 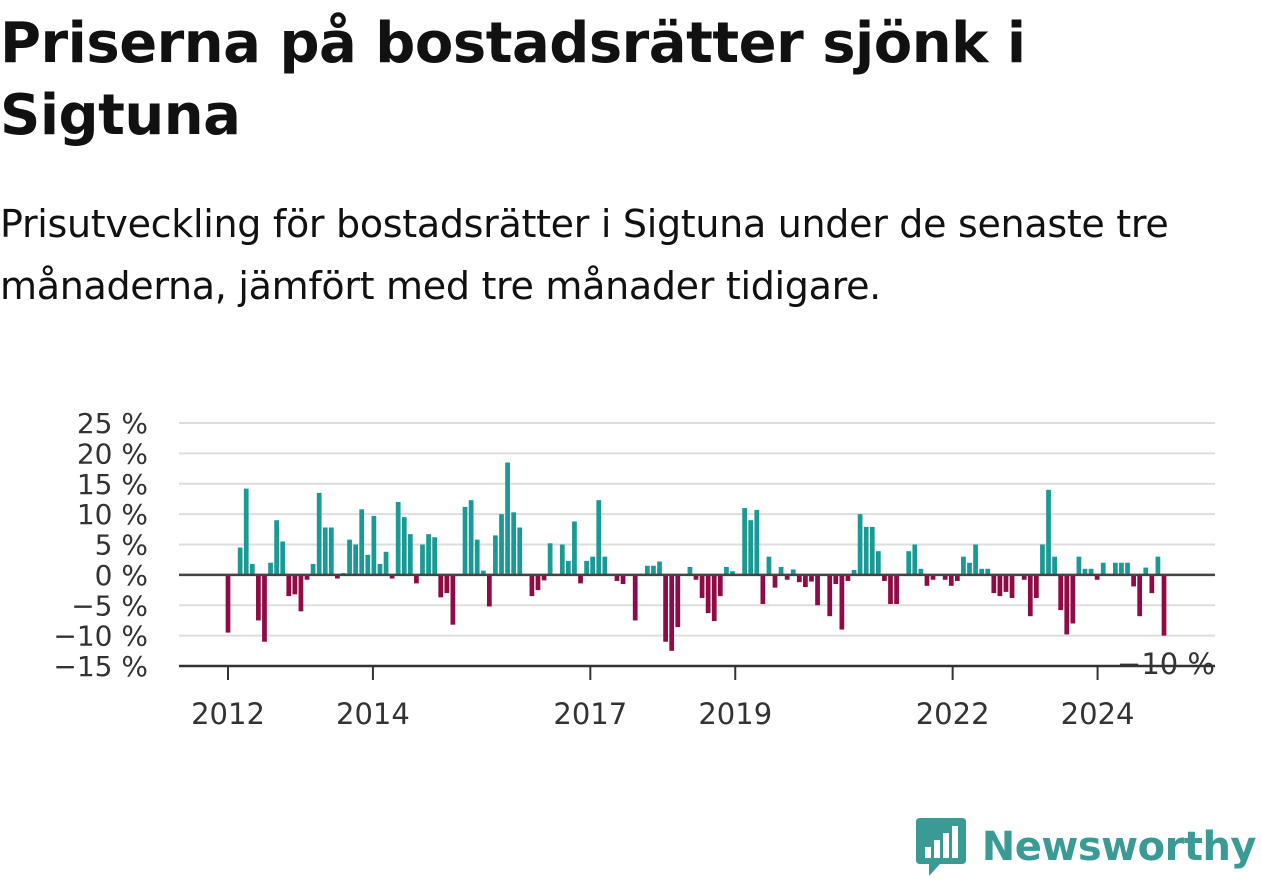 I want to click on newsworthy-brand: Newsworthy, so click(x=1086, y=847).